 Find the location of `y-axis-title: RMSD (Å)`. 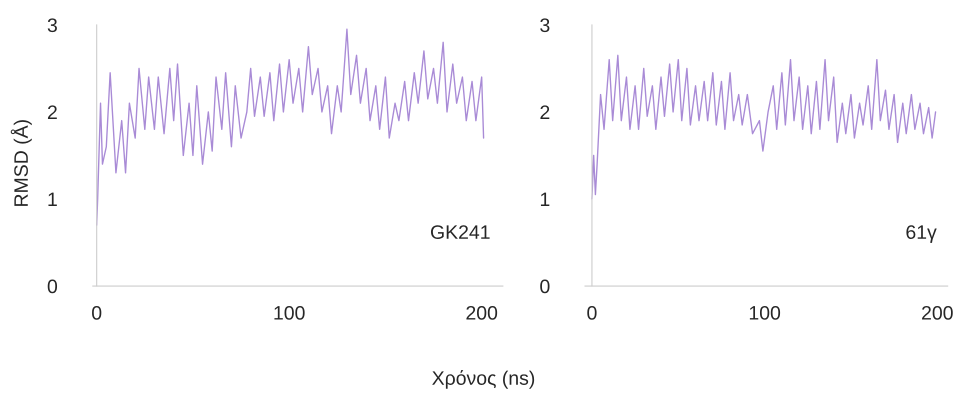

y-axis-title: RMSD (Å) is located at coordinates (21, 163).